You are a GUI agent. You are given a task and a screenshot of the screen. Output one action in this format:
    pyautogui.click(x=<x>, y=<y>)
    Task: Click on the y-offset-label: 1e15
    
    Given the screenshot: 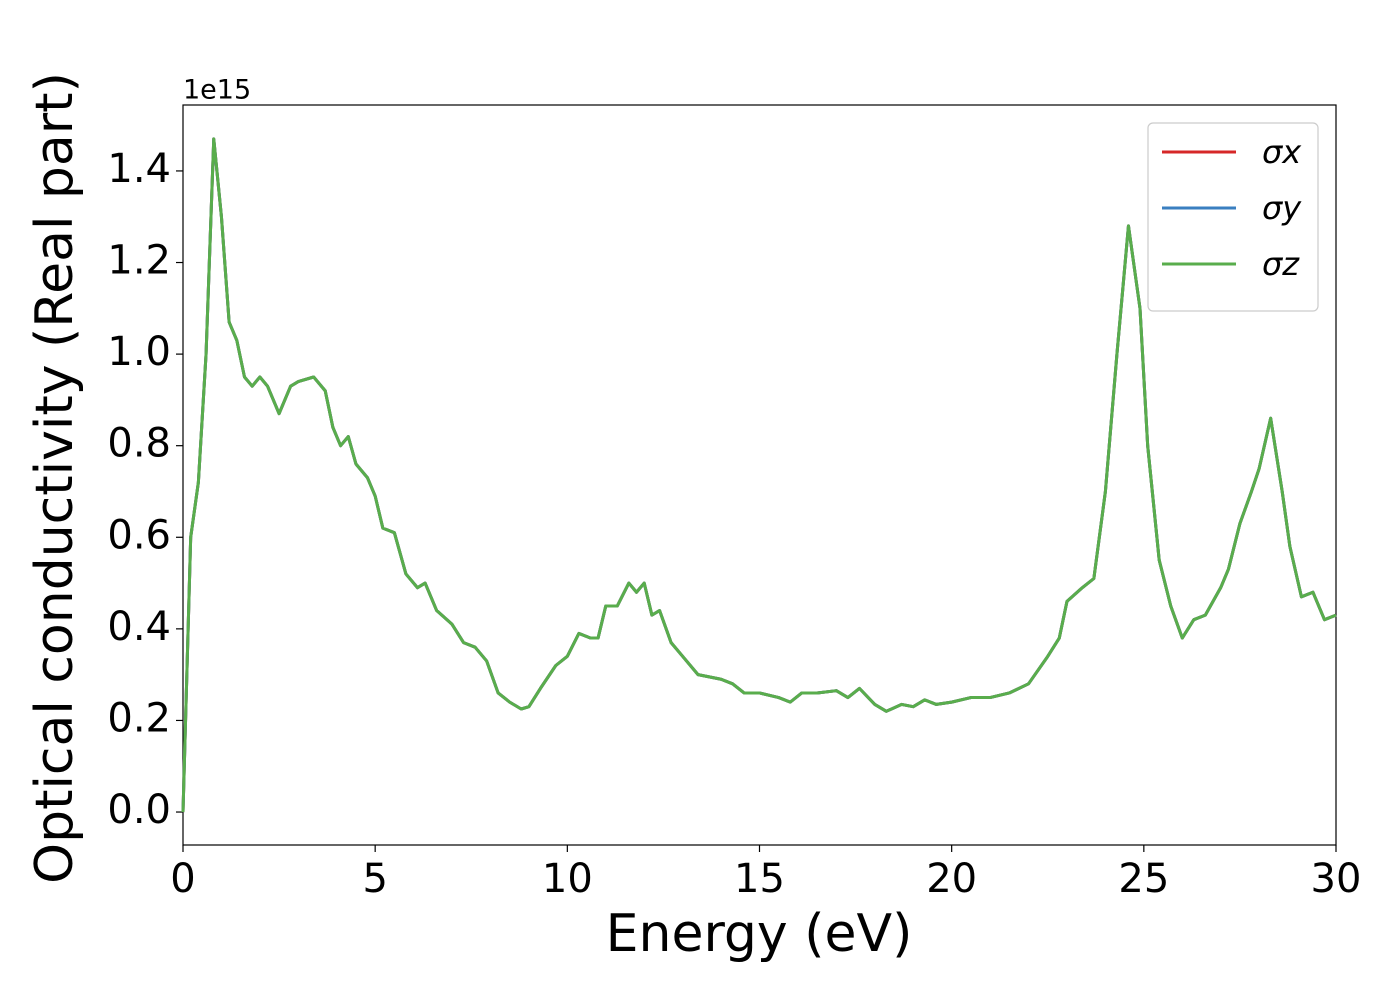 What is the action you would take?
    pyautogui.click(x=217, y=90)
    